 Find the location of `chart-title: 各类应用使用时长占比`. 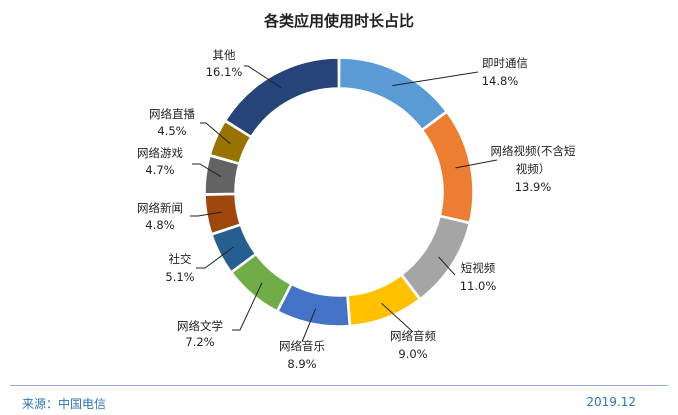

chart-title: 各类应用使用时长占比 is located at coordinates (338, 21).